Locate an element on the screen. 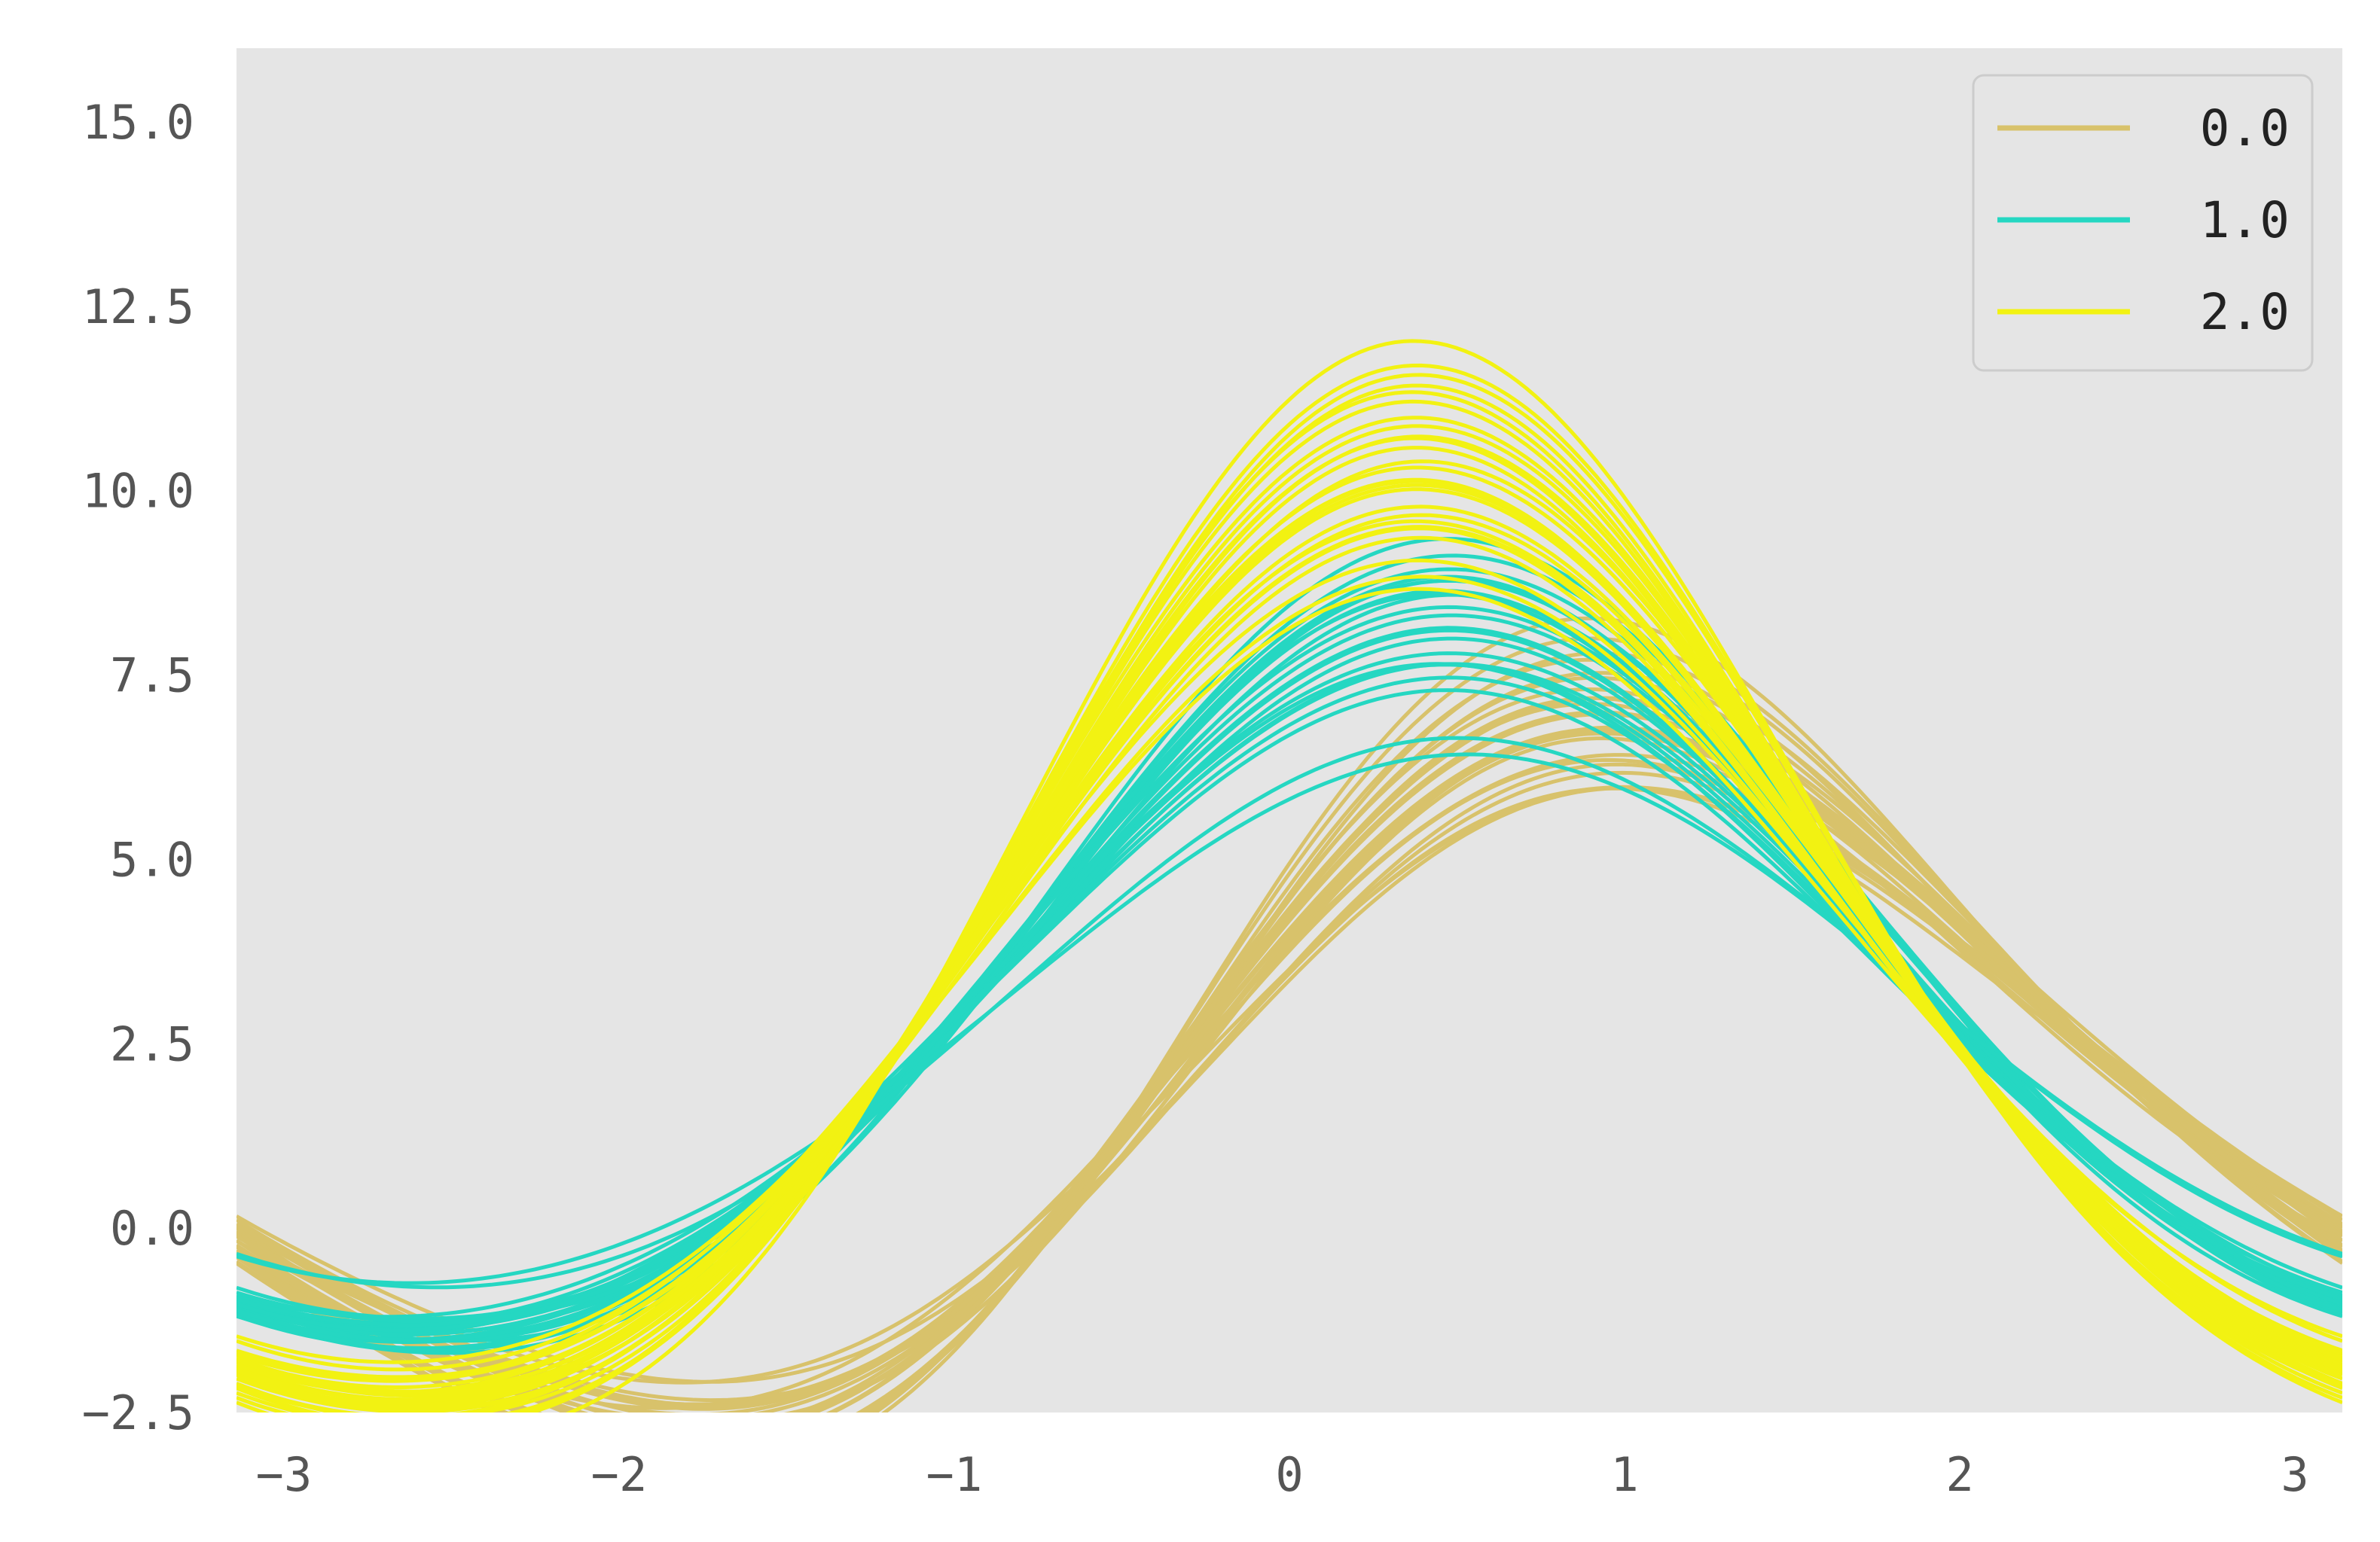 This screenshot has width=2380, height=1542. y-tick-label: −2.5 is located at coordinates (138, 1412).